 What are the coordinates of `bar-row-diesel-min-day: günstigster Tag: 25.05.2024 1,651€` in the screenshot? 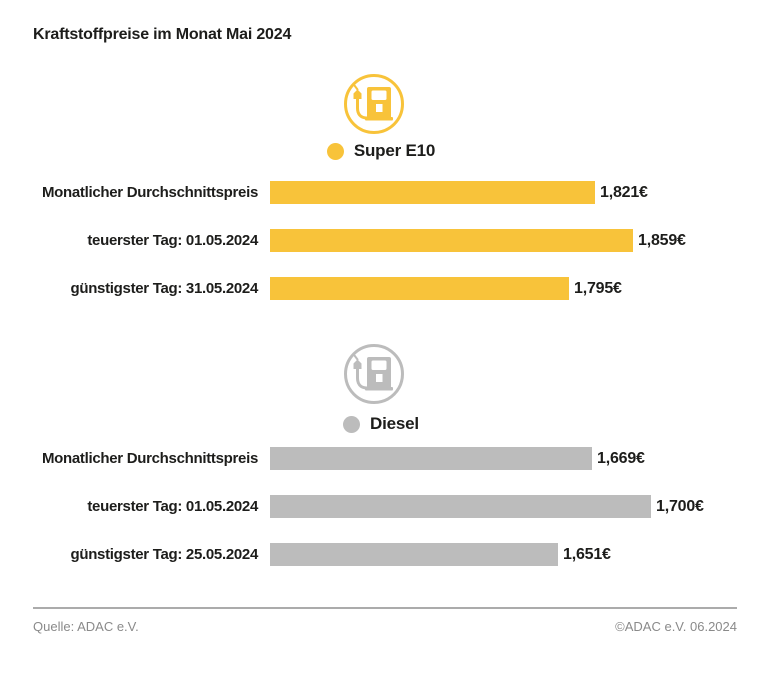 It's located at (385, 554).